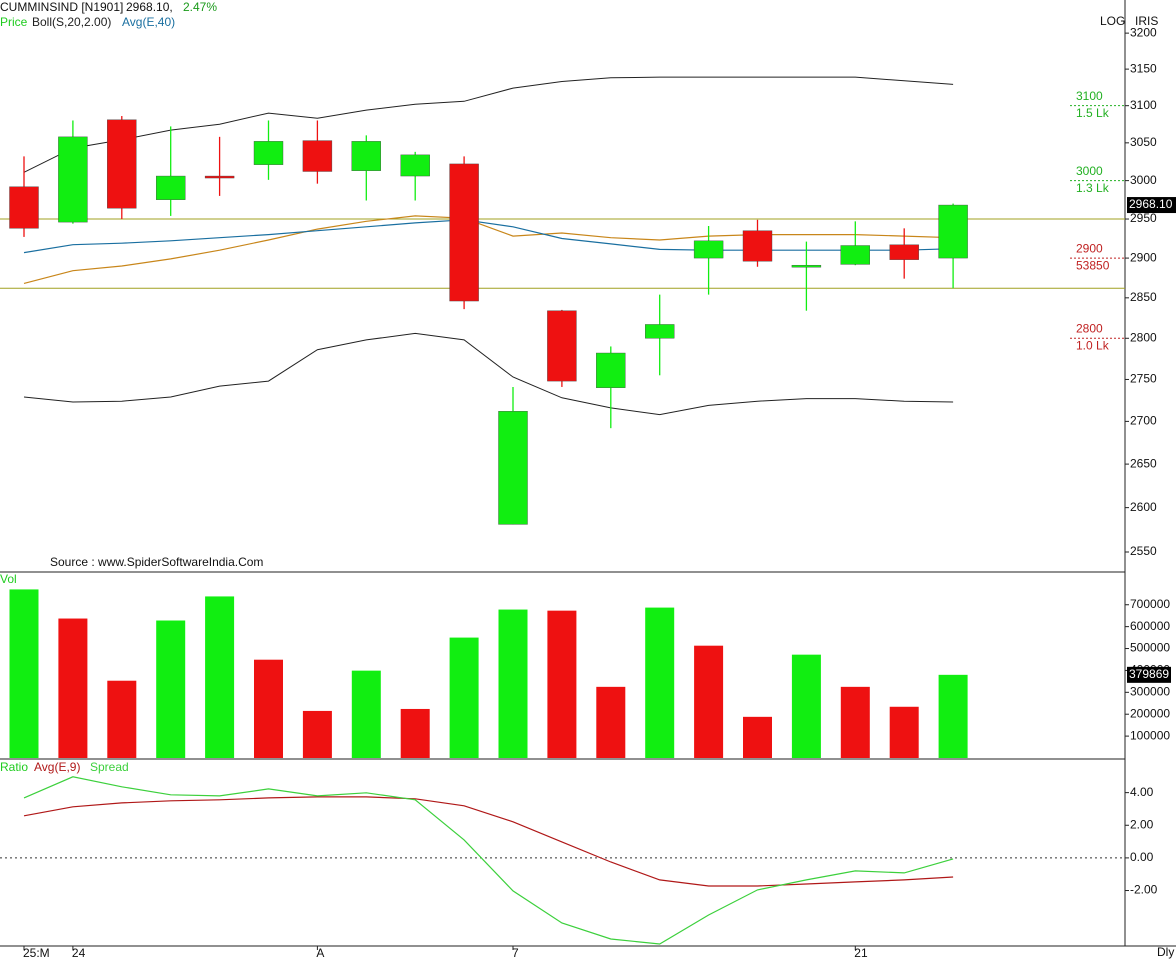 The width and height of the screenshot is (1176, 962). I want to click on y-tick-label: 0.00, so click(1142, 857).